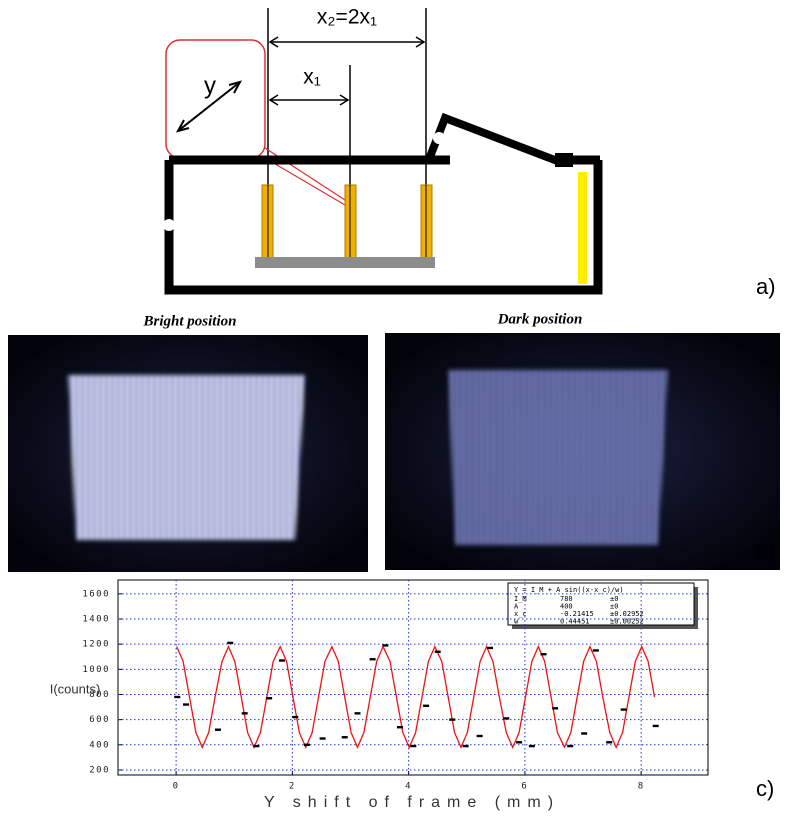 The width and height of the screenshot is (797, 821). Describe the element at coordinates (347, 17) in the screenshot. I see `x2-label: x₂=2x₁` at that location.